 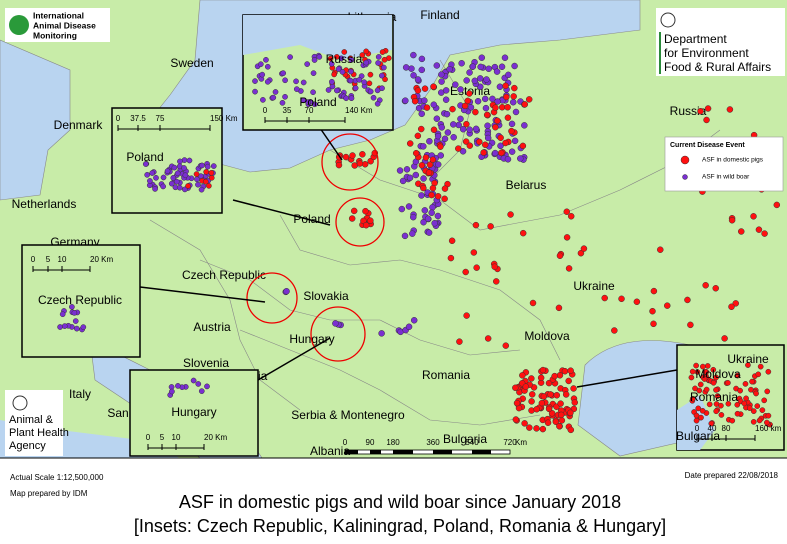 I want to click on legend-swatch, so click(x=685, y=177).